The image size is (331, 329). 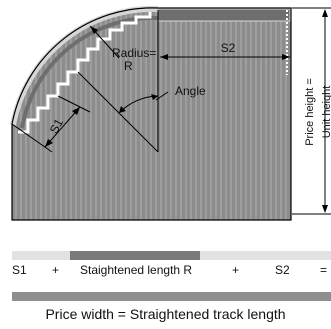 What do you see at coordinates (122, 109) in the screenshot?
I see `angle-arrowhead-bottom` at bounding box center [122, 109].